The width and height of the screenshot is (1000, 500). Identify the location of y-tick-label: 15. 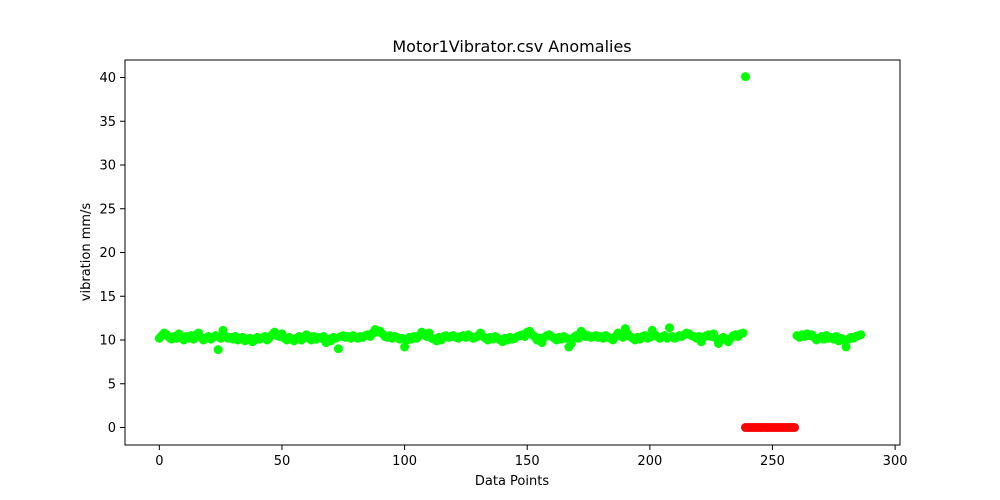
(107, 297).